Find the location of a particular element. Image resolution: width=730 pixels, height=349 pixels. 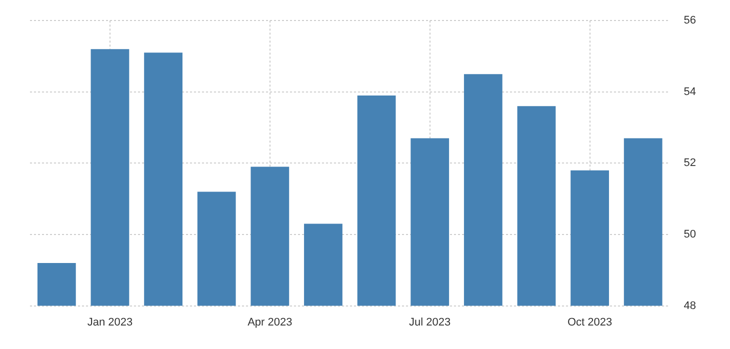

y-tick-label: 56 is located at coordinates (690, 20).